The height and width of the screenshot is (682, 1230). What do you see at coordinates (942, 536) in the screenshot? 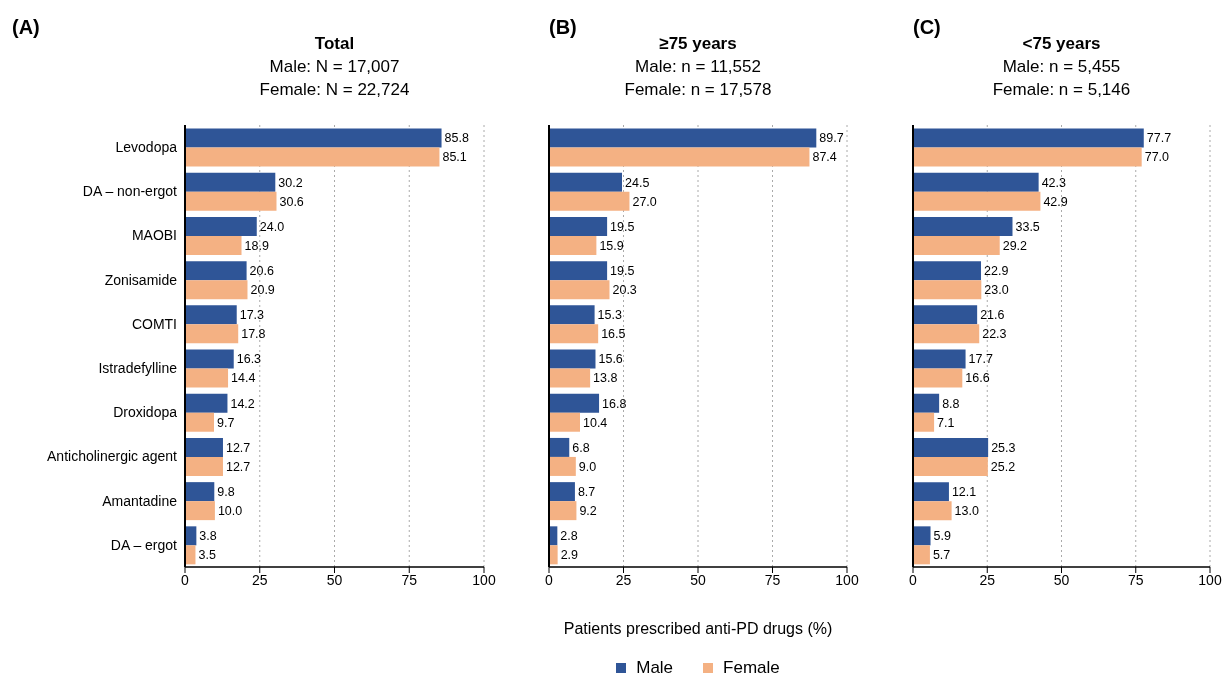
I see `data-label: 5.9` at bounding box center [942, 536].